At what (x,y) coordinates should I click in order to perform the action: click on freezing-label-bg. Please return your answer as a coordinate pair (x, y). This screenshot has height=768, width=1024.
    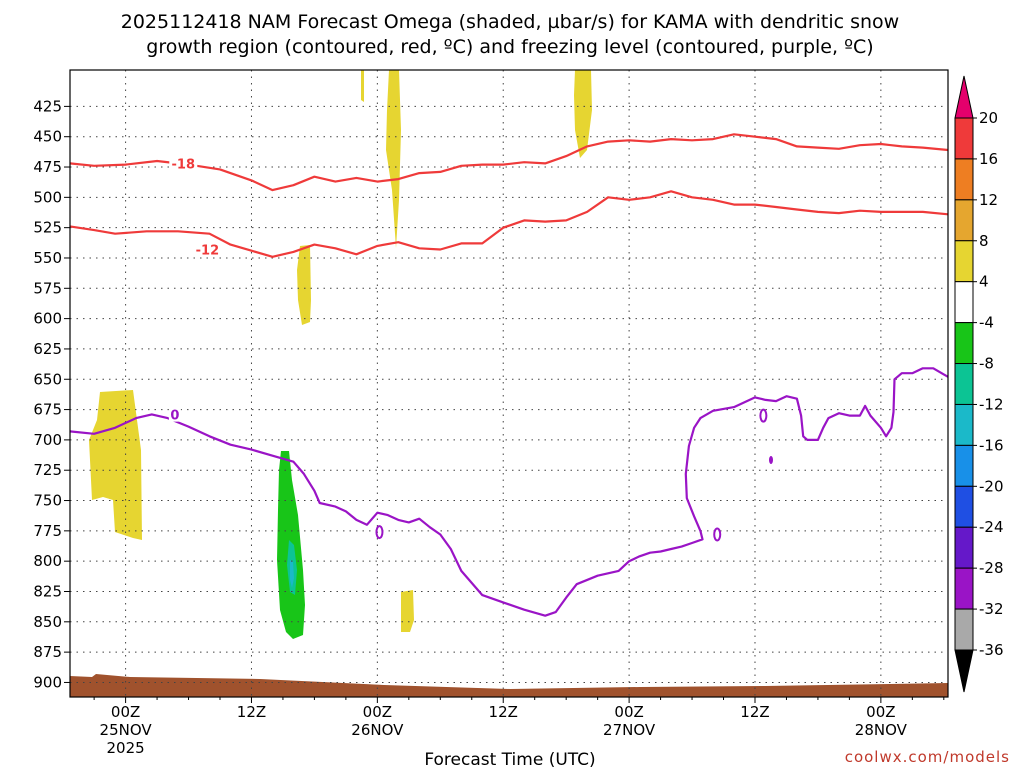
    Looking at the image, I should click on (174, 414).